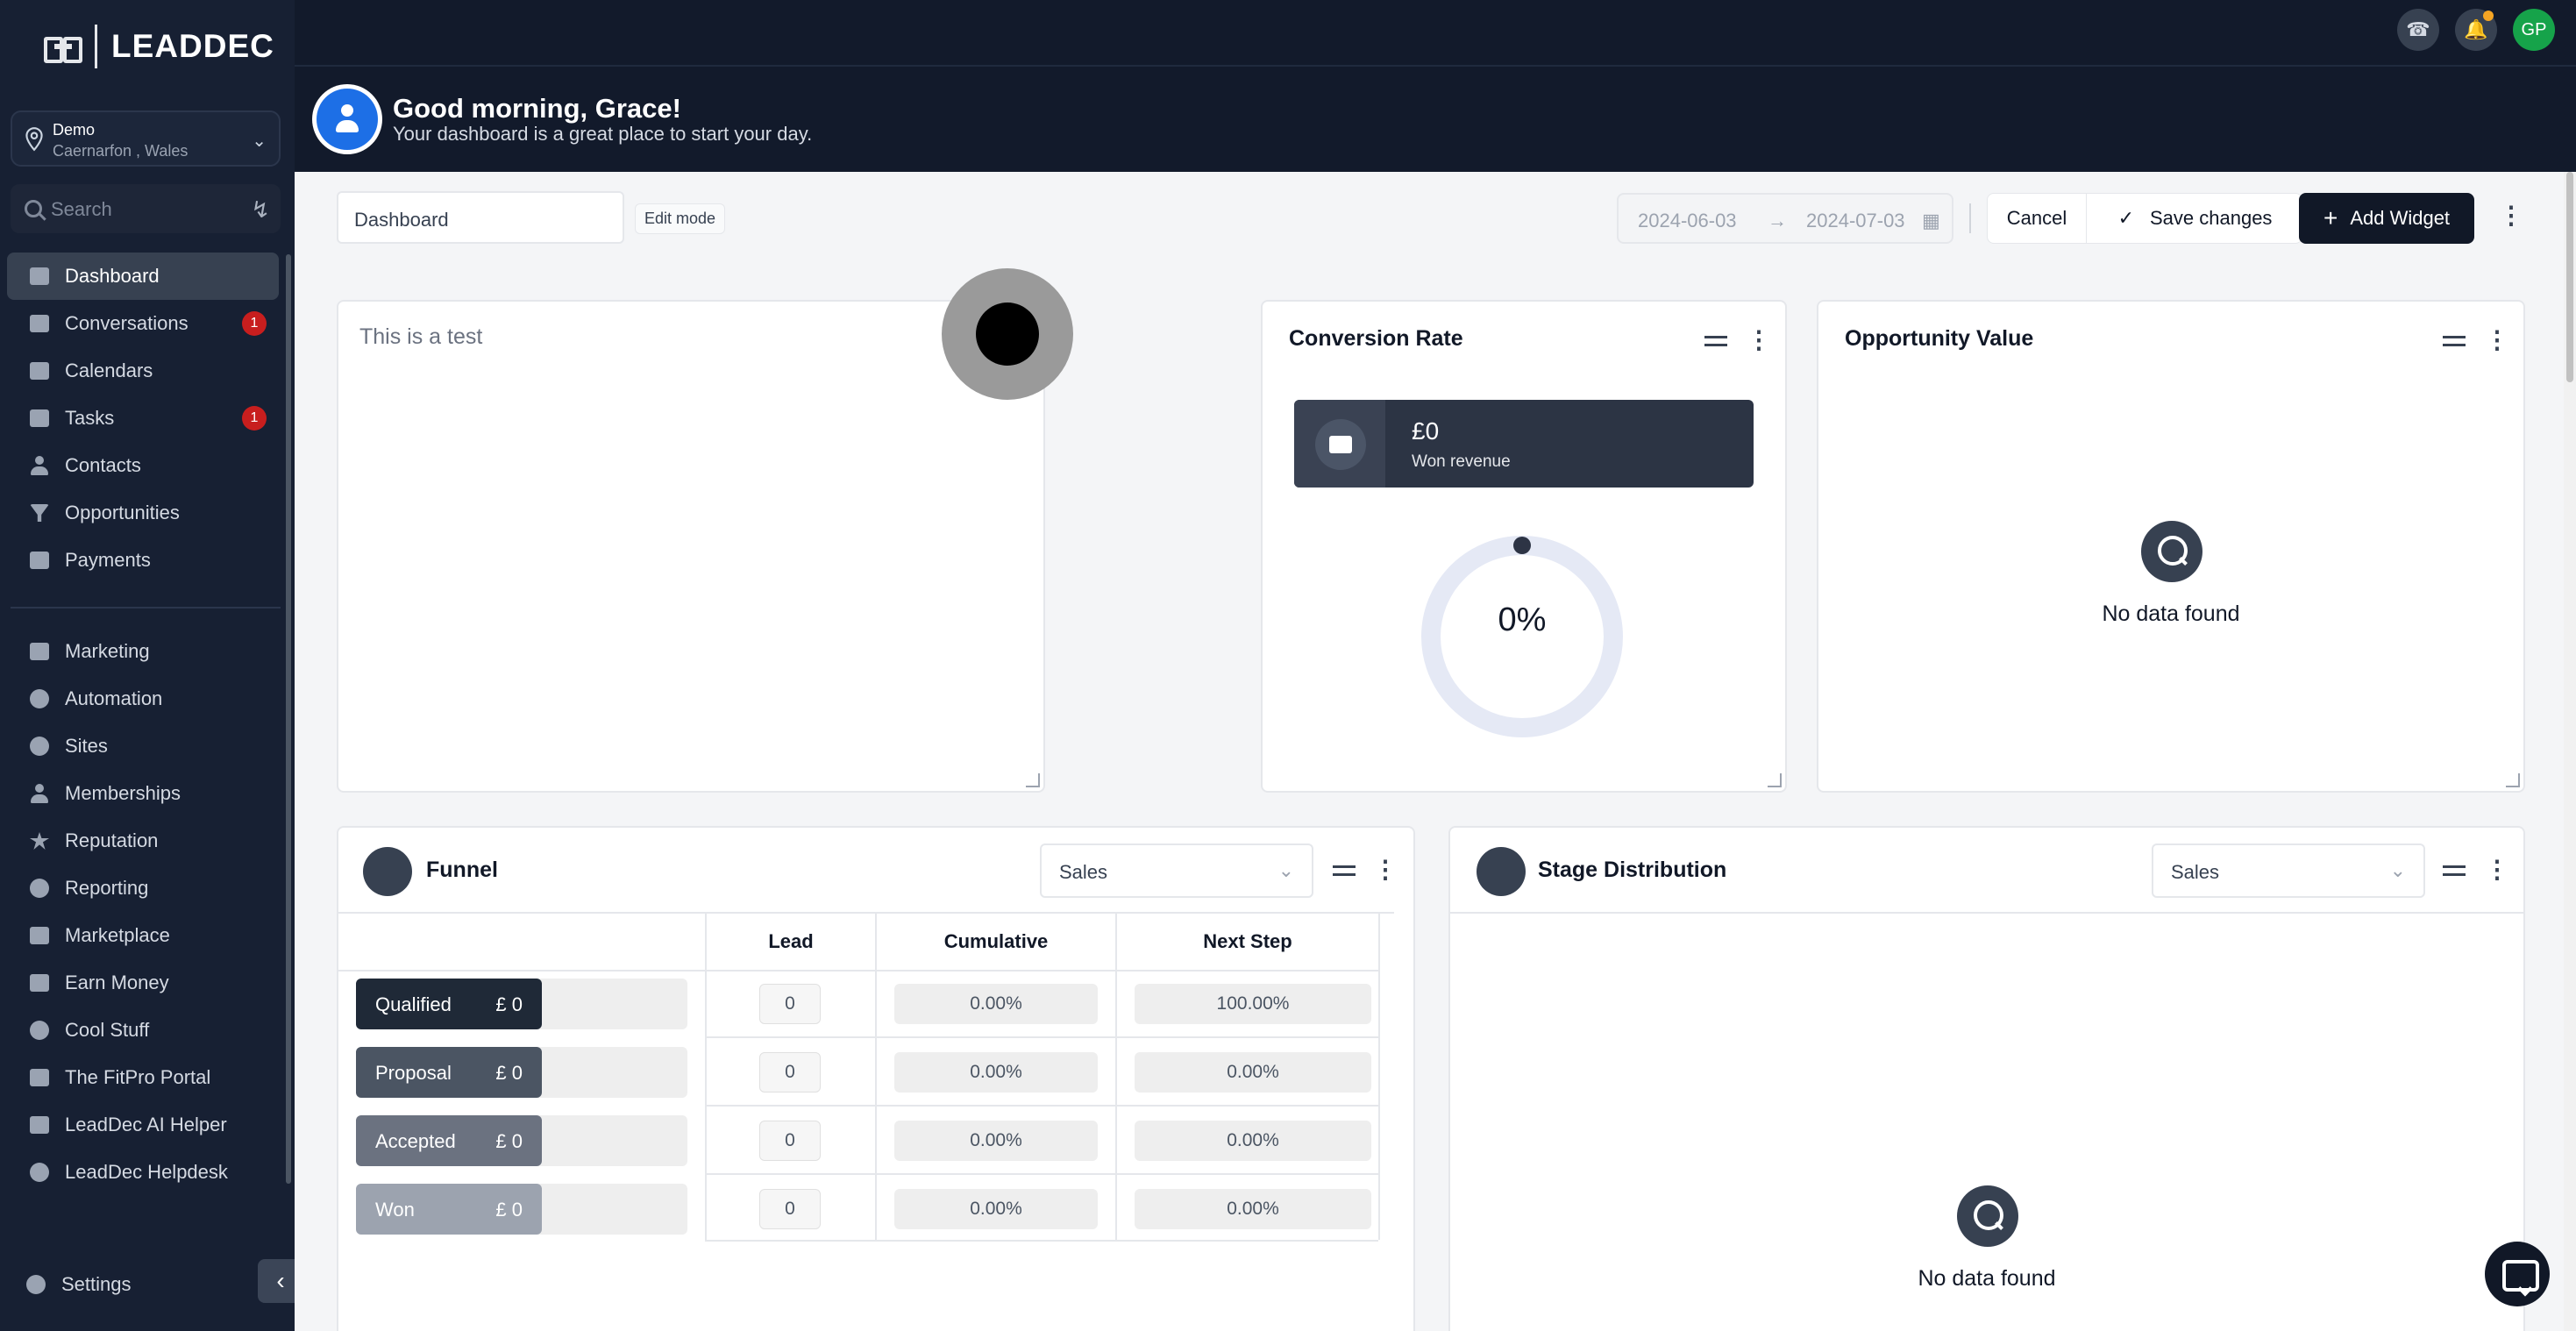  I want to click on conversion-donut, so click(1522, 636).